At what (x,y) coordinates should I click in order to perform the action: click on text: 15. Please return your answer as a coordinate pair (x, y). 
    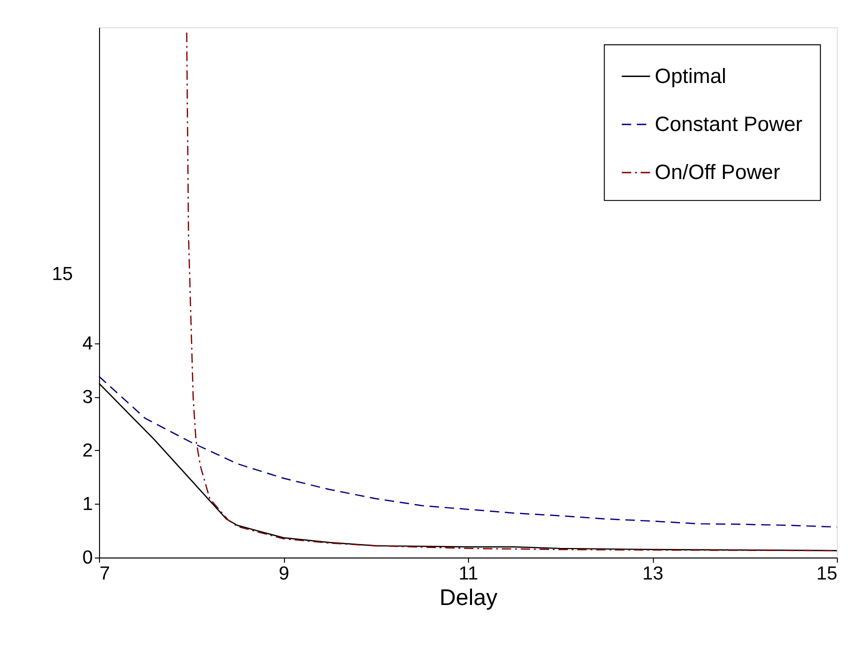
    Looking at the image, I should click on (62, 273).